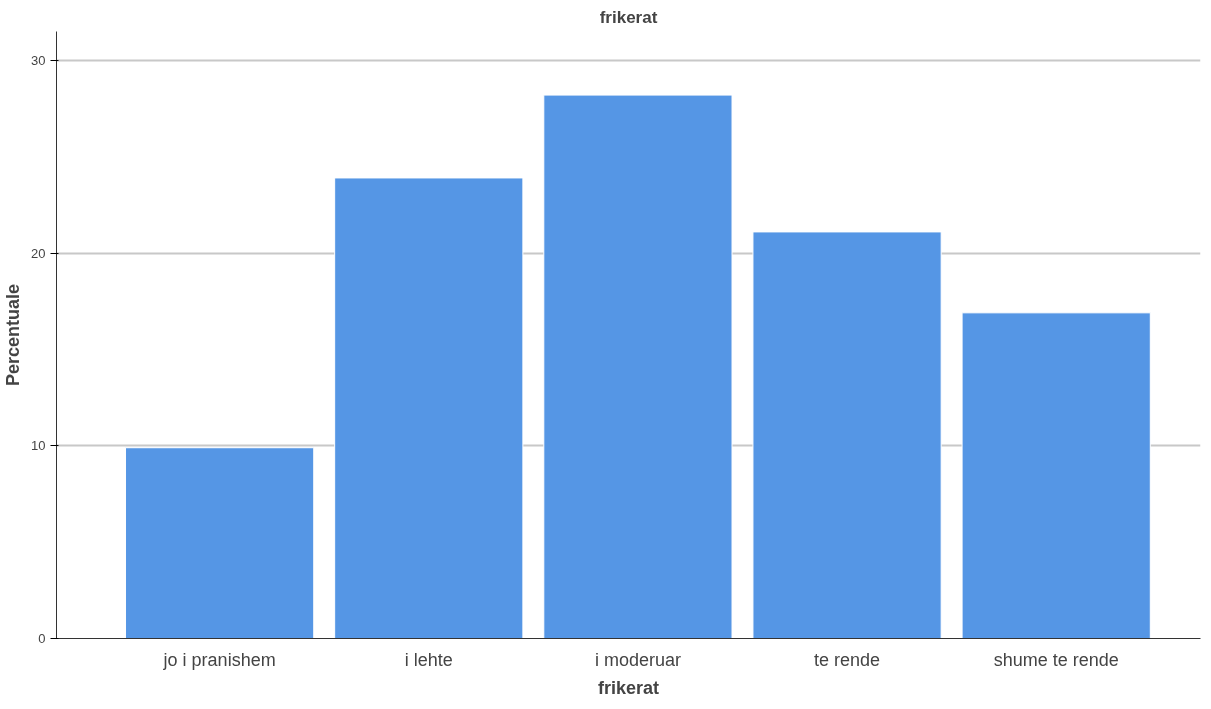  What do you see at coordinates (1056, 659) in the screenshot?
I see `x-tick-label: shume te rende` at bounding box center [1056, 659].